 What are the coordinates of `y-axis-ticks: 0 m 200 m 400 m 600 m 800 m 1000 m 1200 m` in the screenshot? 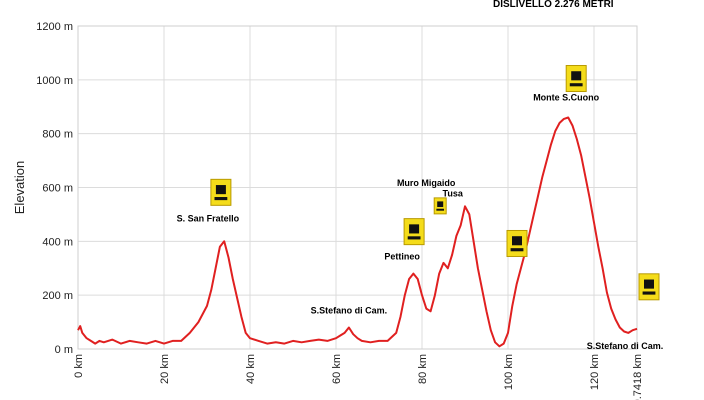 It's located at (54, 188).